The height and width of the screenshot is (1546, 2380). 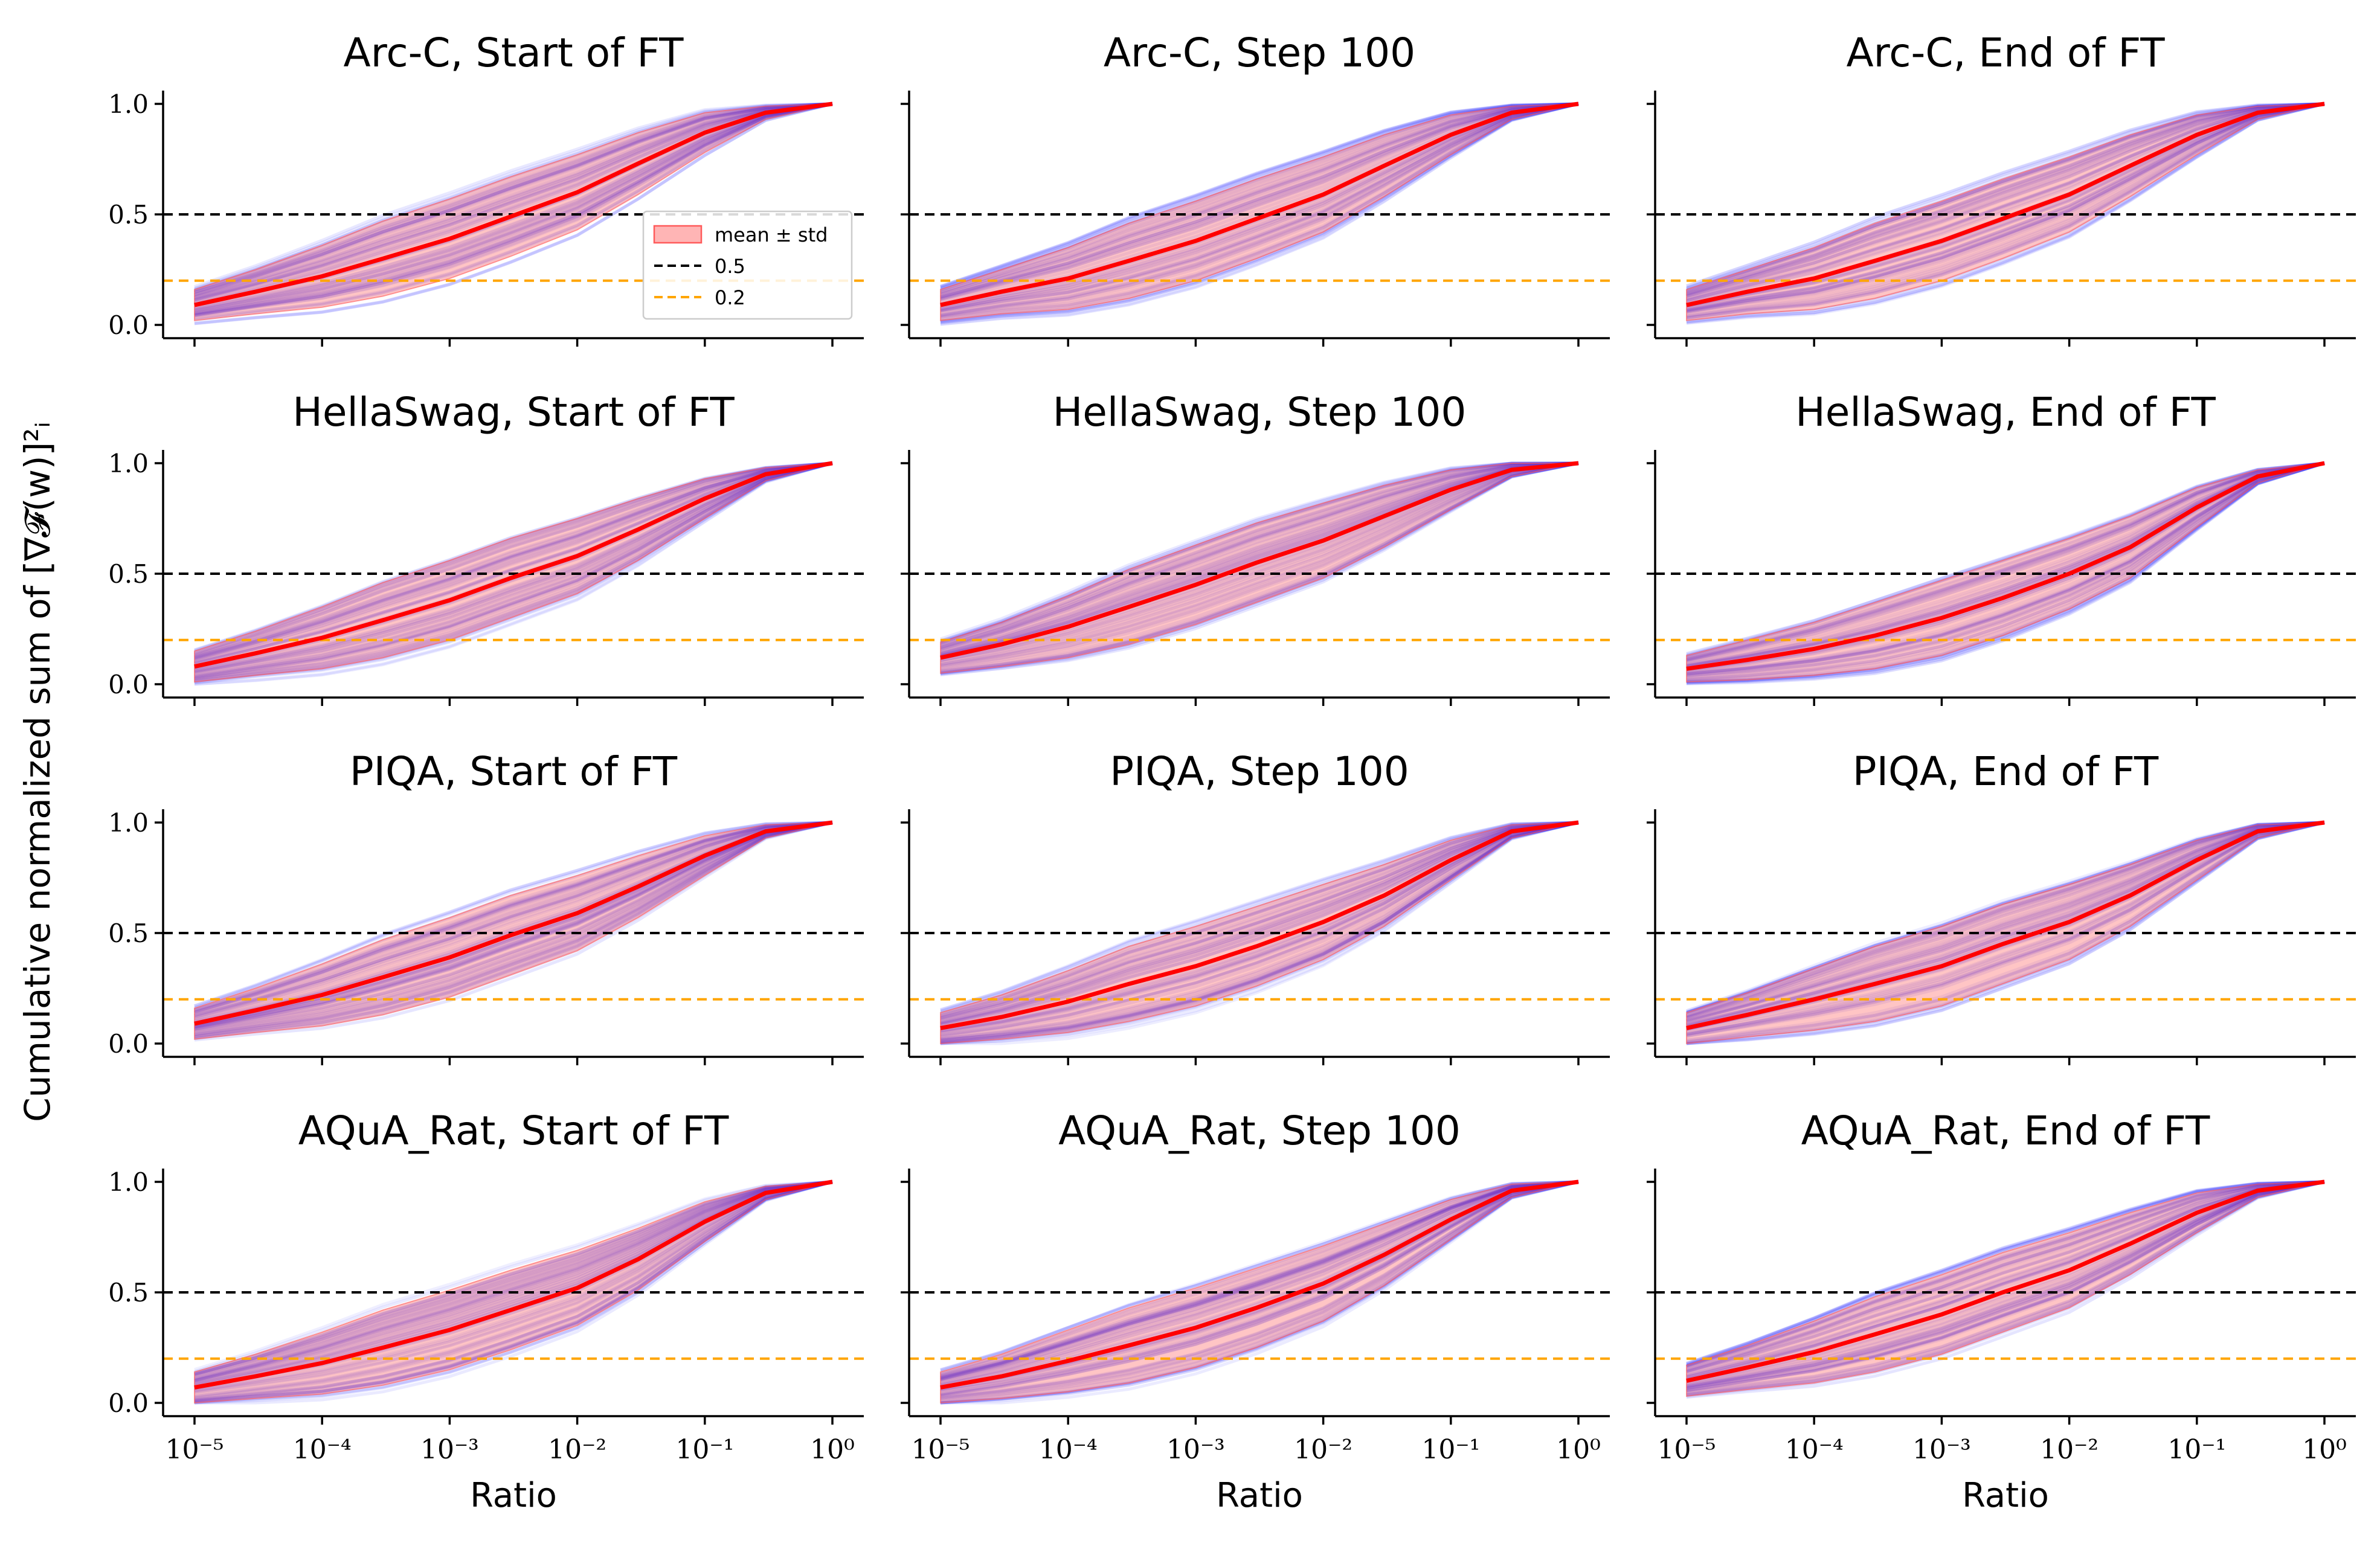 What do you see at coordinates (128, 214) in the screenshot?
I see `y-tick-label: 0.5` at bounding box center [128, 214].